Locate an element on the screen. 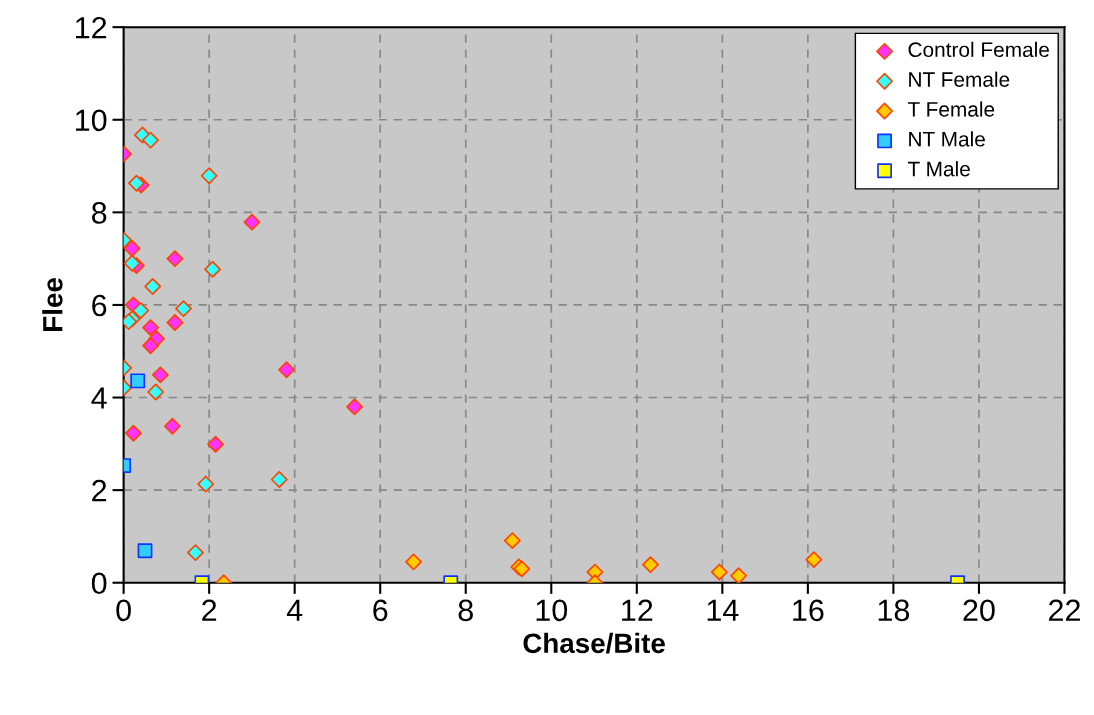 This screenshot has width=1094, height=715. x-axis-title: Chase/Bite is located at coordinates (594, 643).